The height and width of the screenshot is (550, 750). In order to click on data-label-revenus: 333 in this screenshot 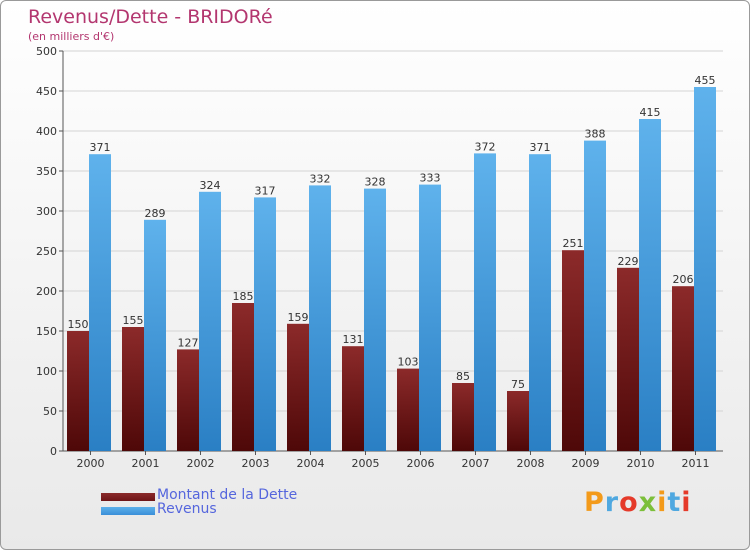, I will do `click(430, 178)`.